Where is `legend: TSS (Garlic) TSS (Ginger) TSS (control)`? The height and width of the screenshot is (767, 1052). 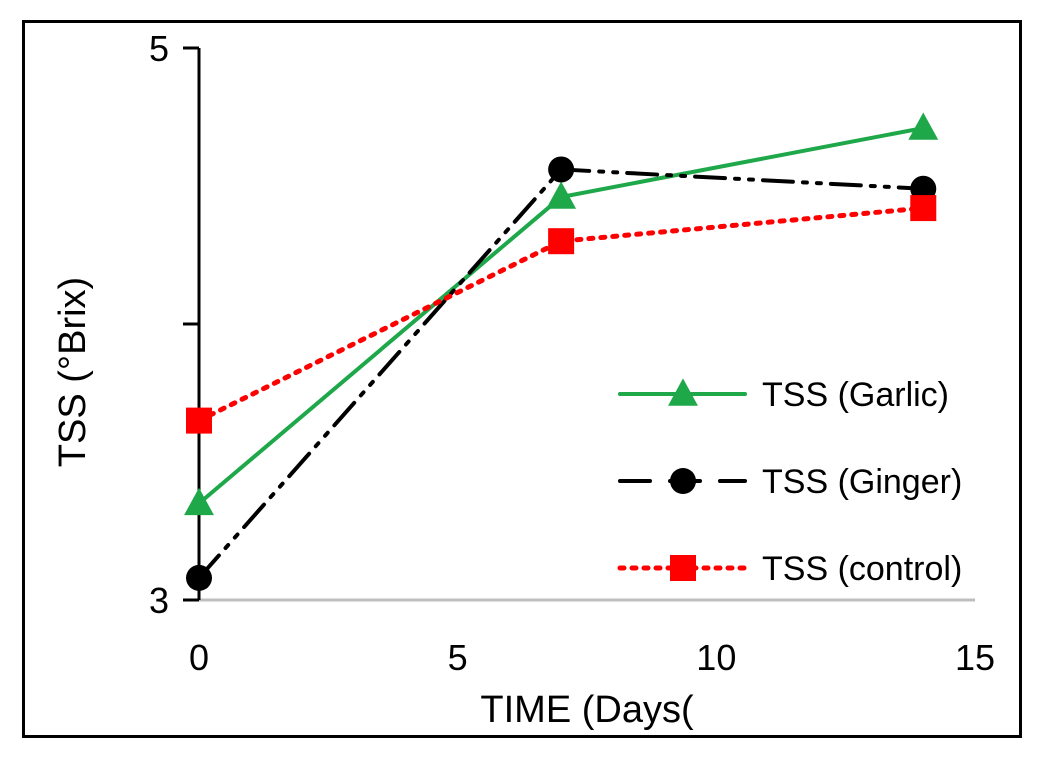
legend: TSS (Garlic) TSS (Ginger) TSS (control) is located at coordinates (789, 482).